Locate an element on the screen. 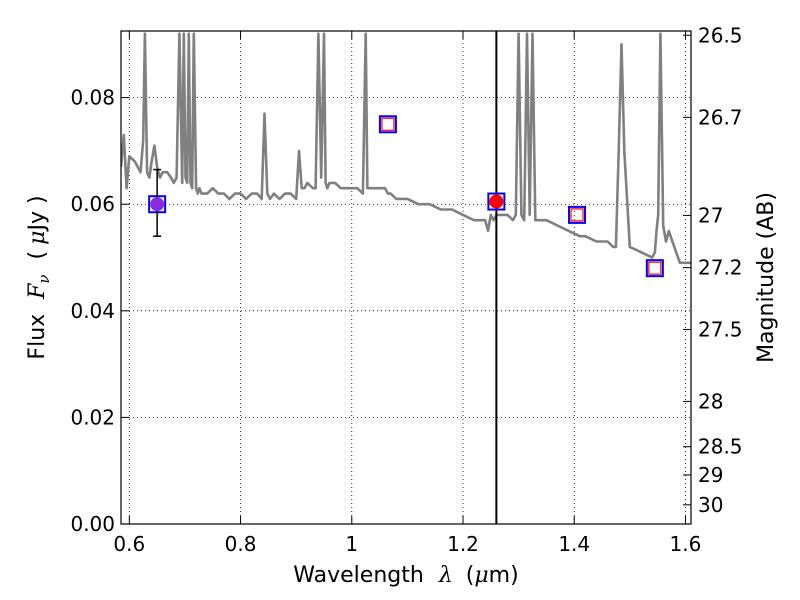  y2-axis-ticks: 26.5 26.7 27 27.2 27.5 28 28.5 29 30 is located at coordinates (713, 270).